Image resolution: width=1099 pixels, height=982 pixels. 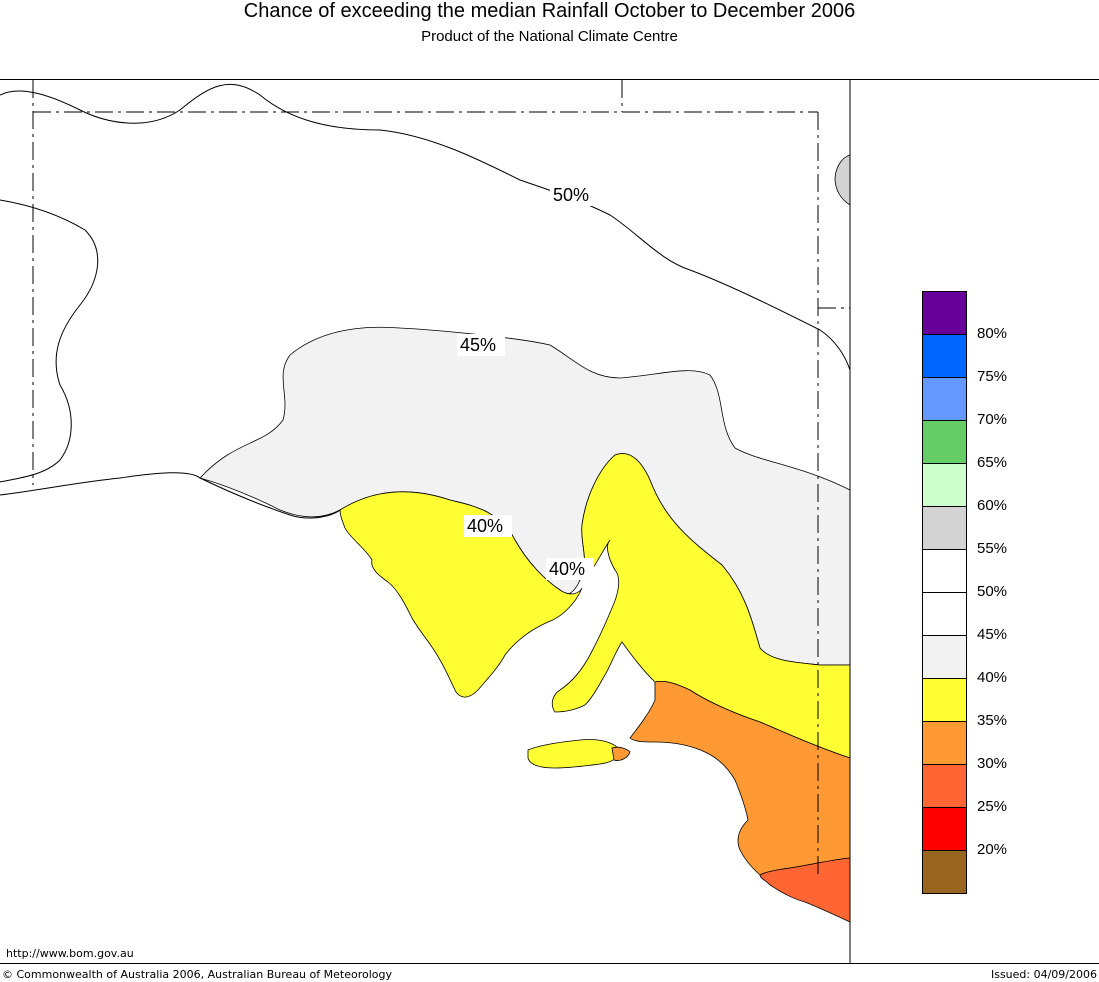 I want to click on legend-label: 30%, so click(x=992, y=763).